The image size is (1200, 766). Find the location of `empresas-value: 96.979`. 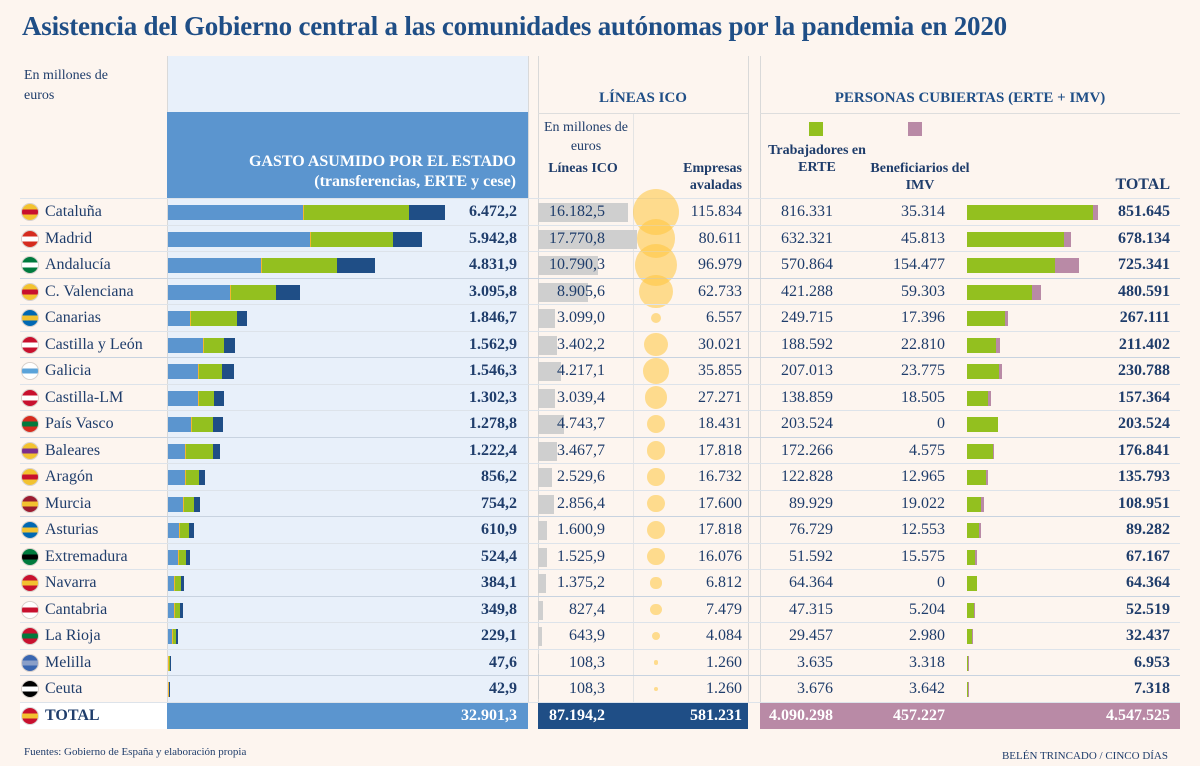

empresas-value: 96.979 is located at coordinates (720, 264).